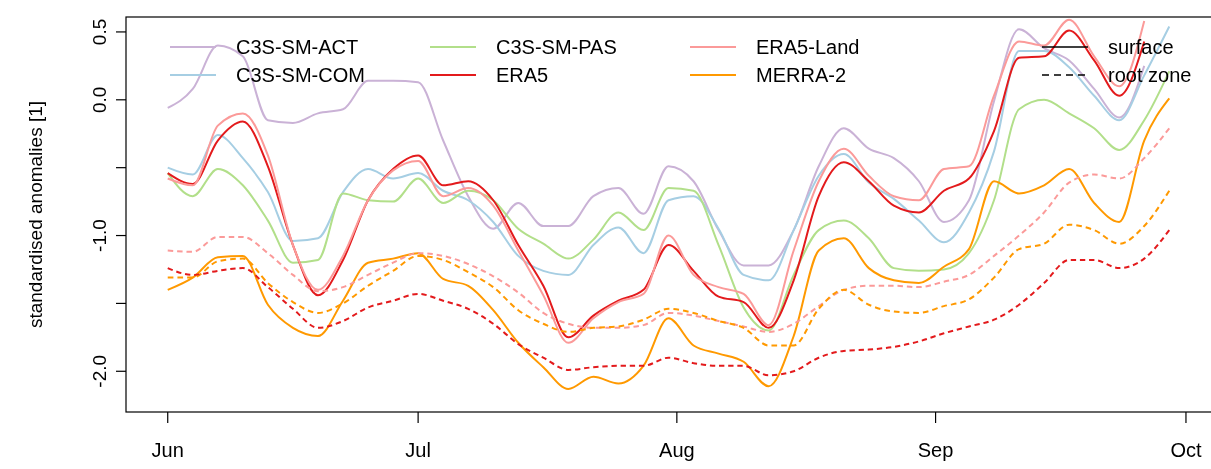 This screenshot has width=1211, height=469. What do you see at coordinates (418, 450) in the screenshot?
I see `x-tick-label: Jul` at bounding box center [418, 450].